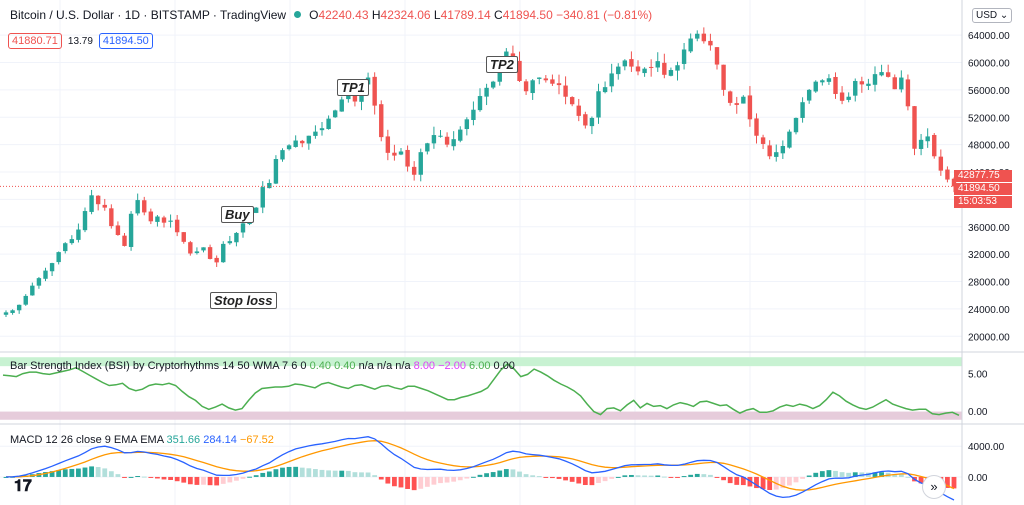 The height and width of the screenshot is (505, 1024). I want to click on bsi-bands, so click(481, 388).